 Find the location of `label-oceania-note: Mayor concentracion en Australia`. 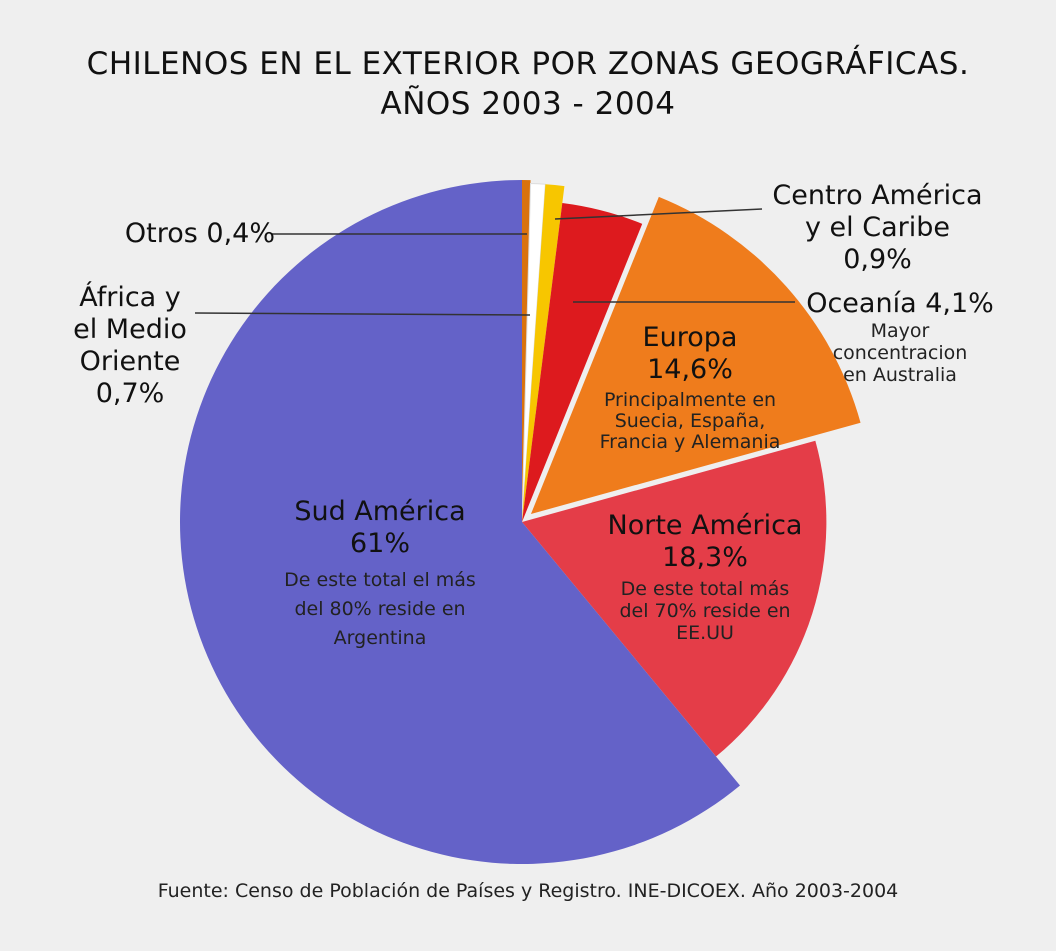

label-oceania-note: Mayor concentracion en Australia is located at coordinates (900, 353).